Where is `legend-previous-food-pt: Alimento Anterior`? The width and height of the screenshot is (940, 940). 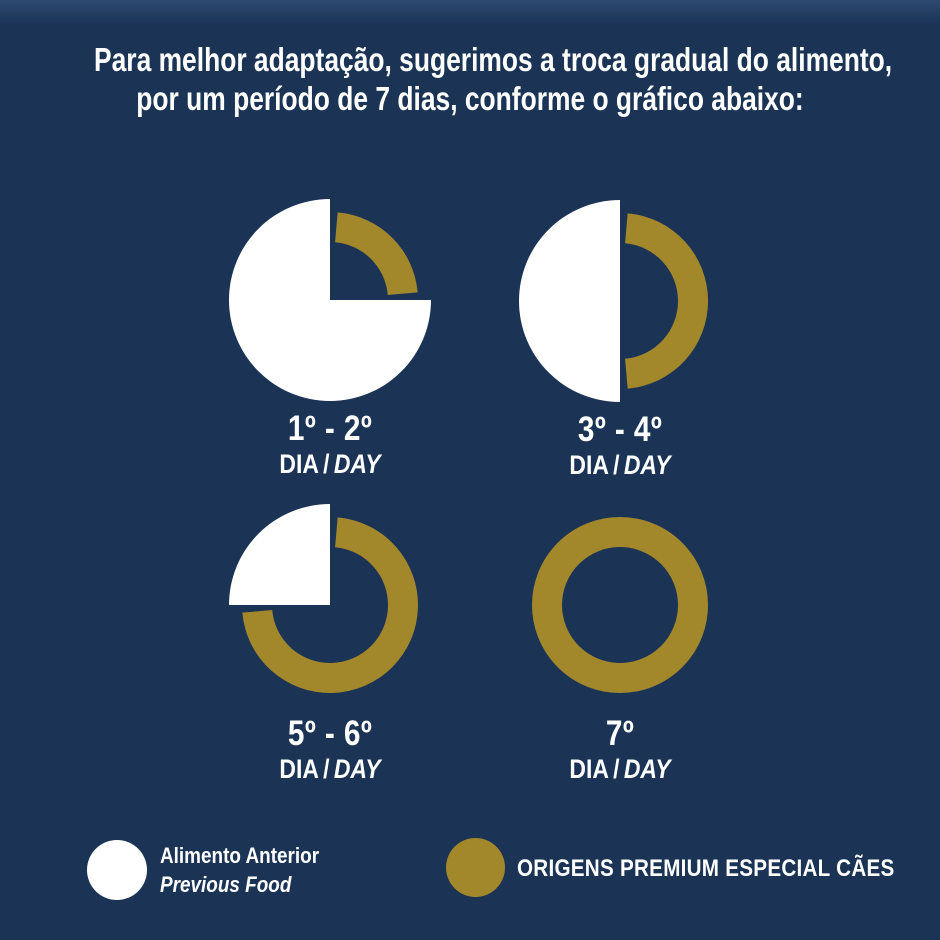
legend-previous-food-pt: Alimento Anterior is located at coordinates (240, 855).